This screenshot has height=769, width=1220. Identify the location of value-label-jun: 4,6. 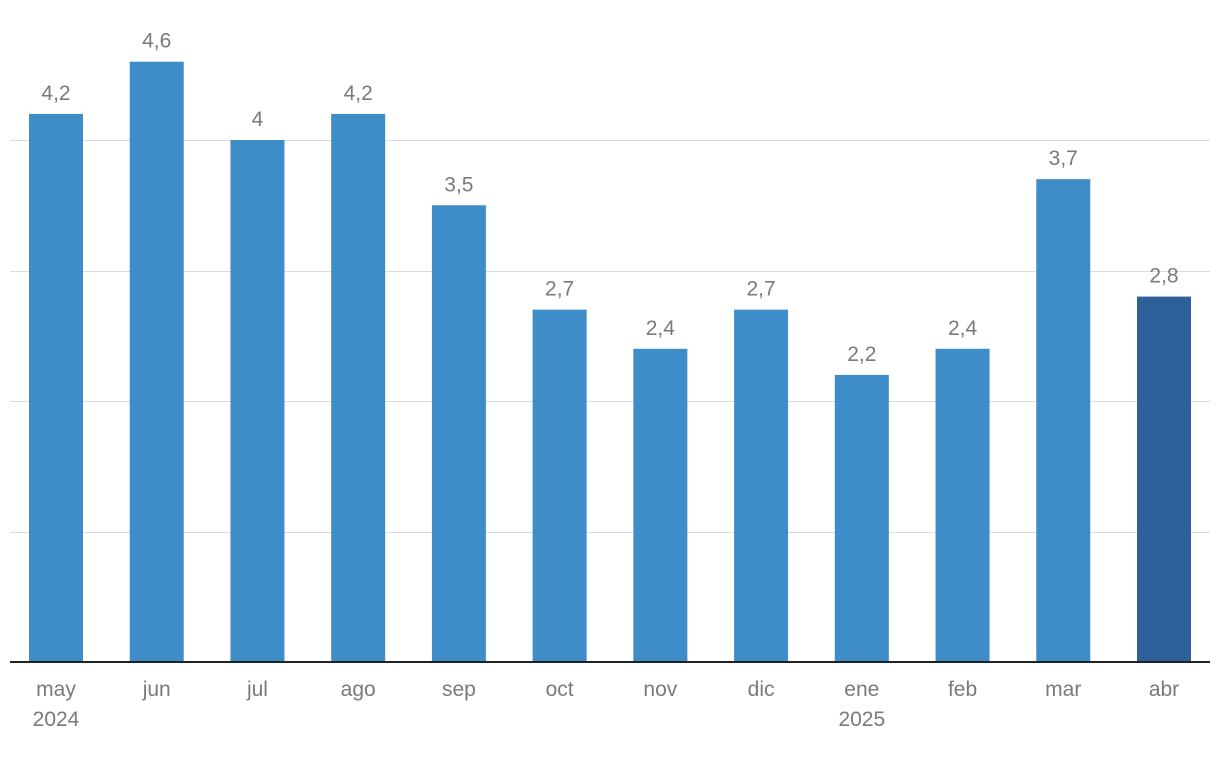
(156, 41).